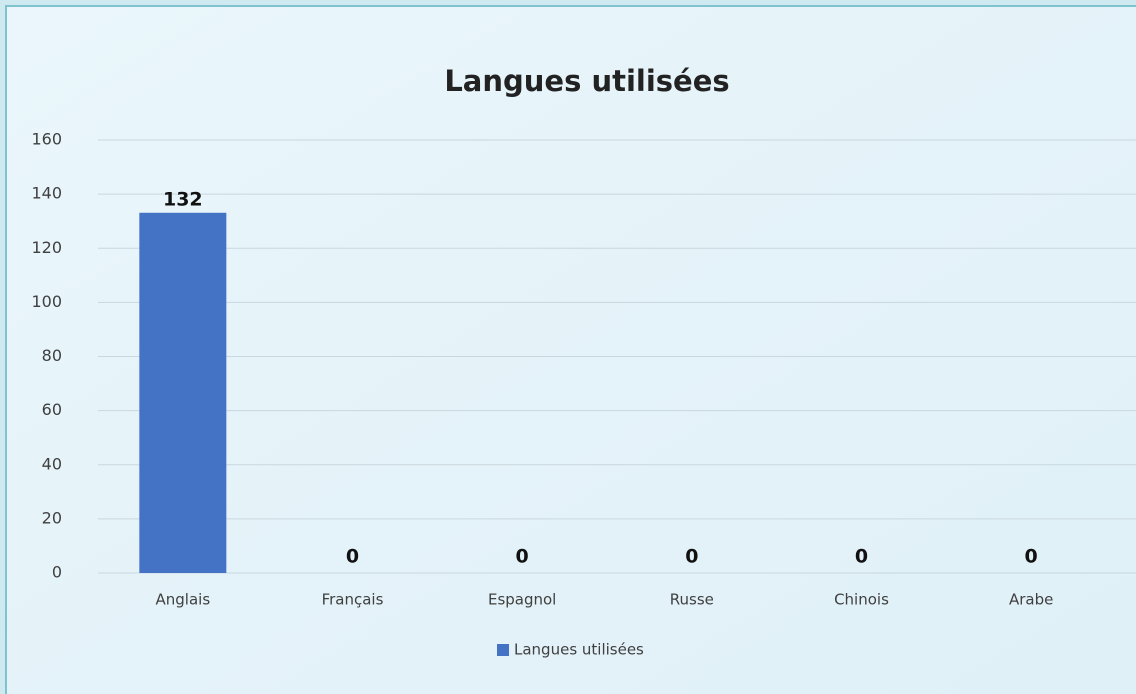  What do you see at coordinates (46, 301) in the screenshot?
I see `y-tick-label: 100` at bounding box center [46, 301].